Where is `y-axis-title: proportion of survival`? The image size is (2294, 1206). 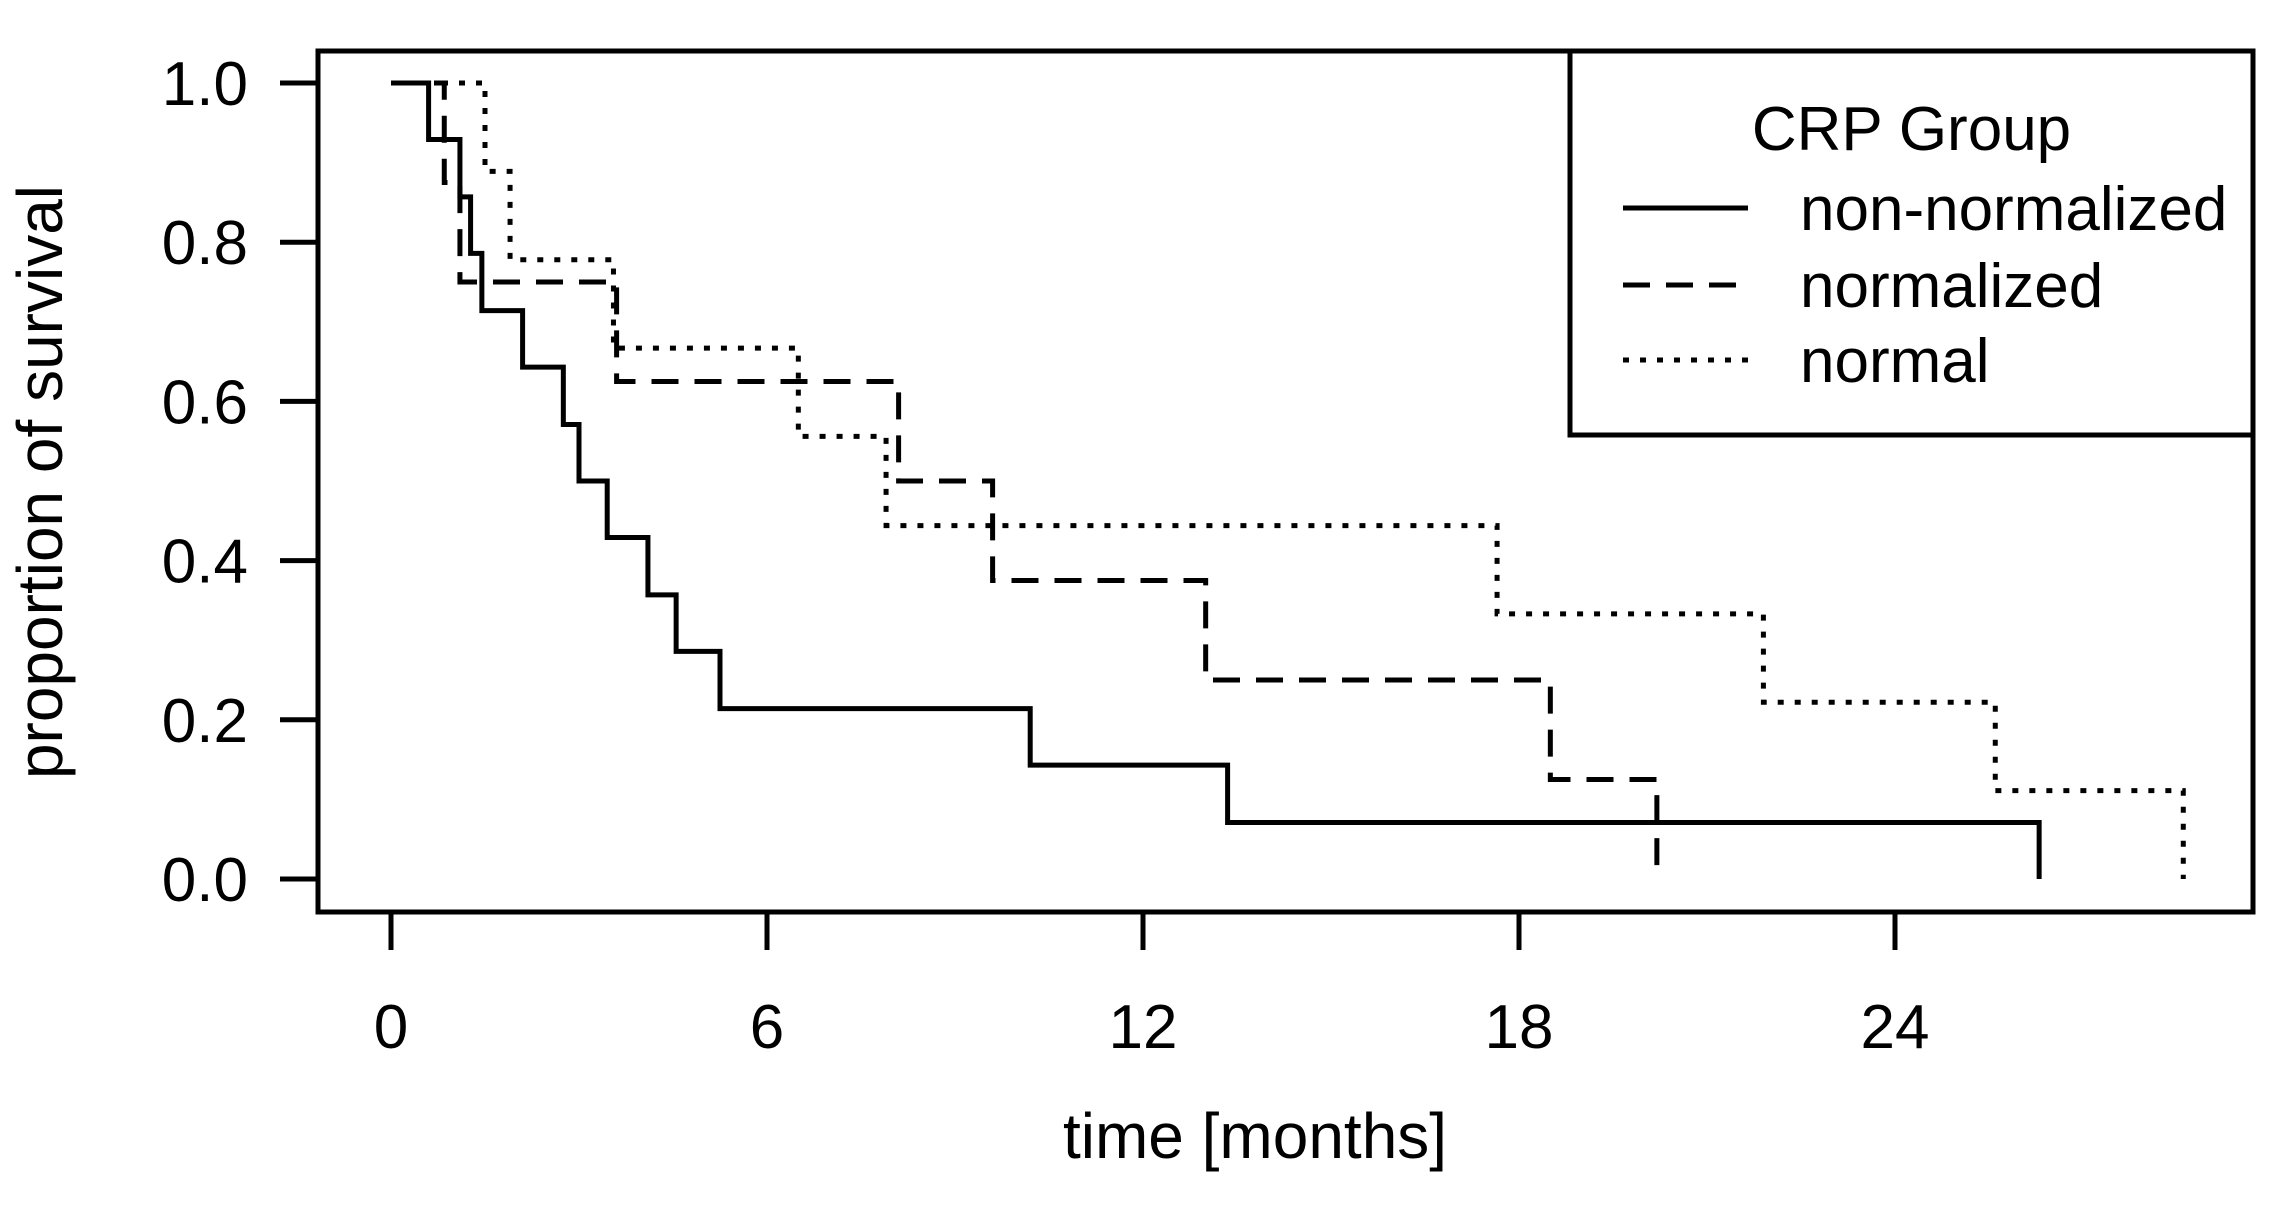 y-axis-title: proportion of survival is located at coordinates (40, 482).